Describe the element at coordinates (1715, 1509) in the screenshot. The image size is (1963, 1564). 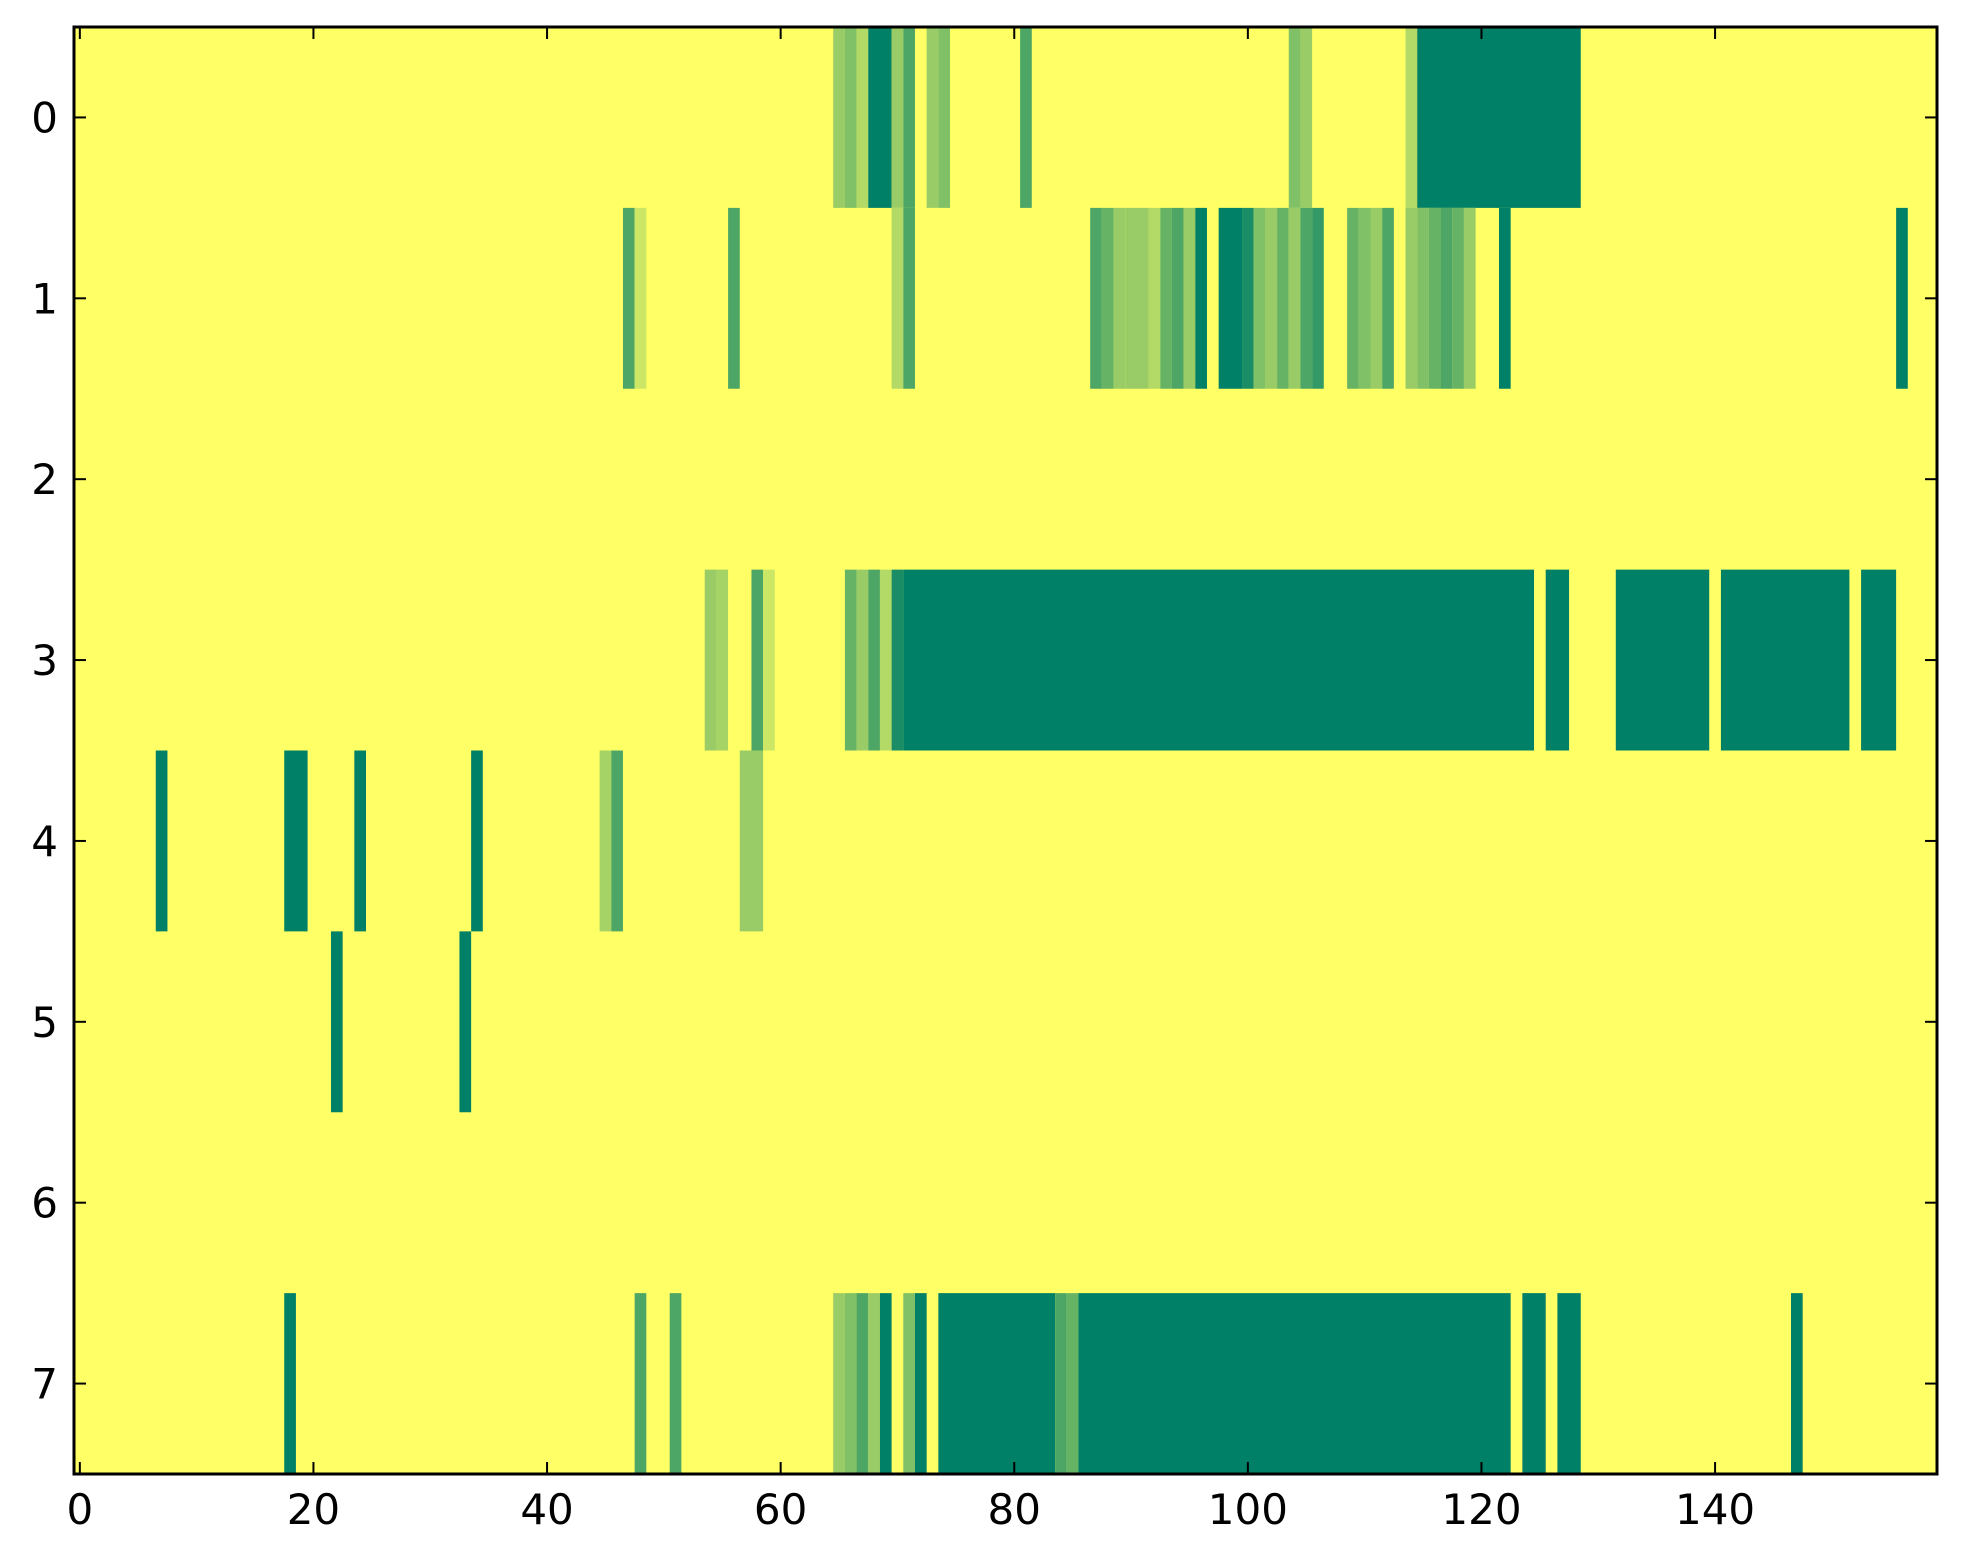
I see `x-tick-label-140: 140` at that location.